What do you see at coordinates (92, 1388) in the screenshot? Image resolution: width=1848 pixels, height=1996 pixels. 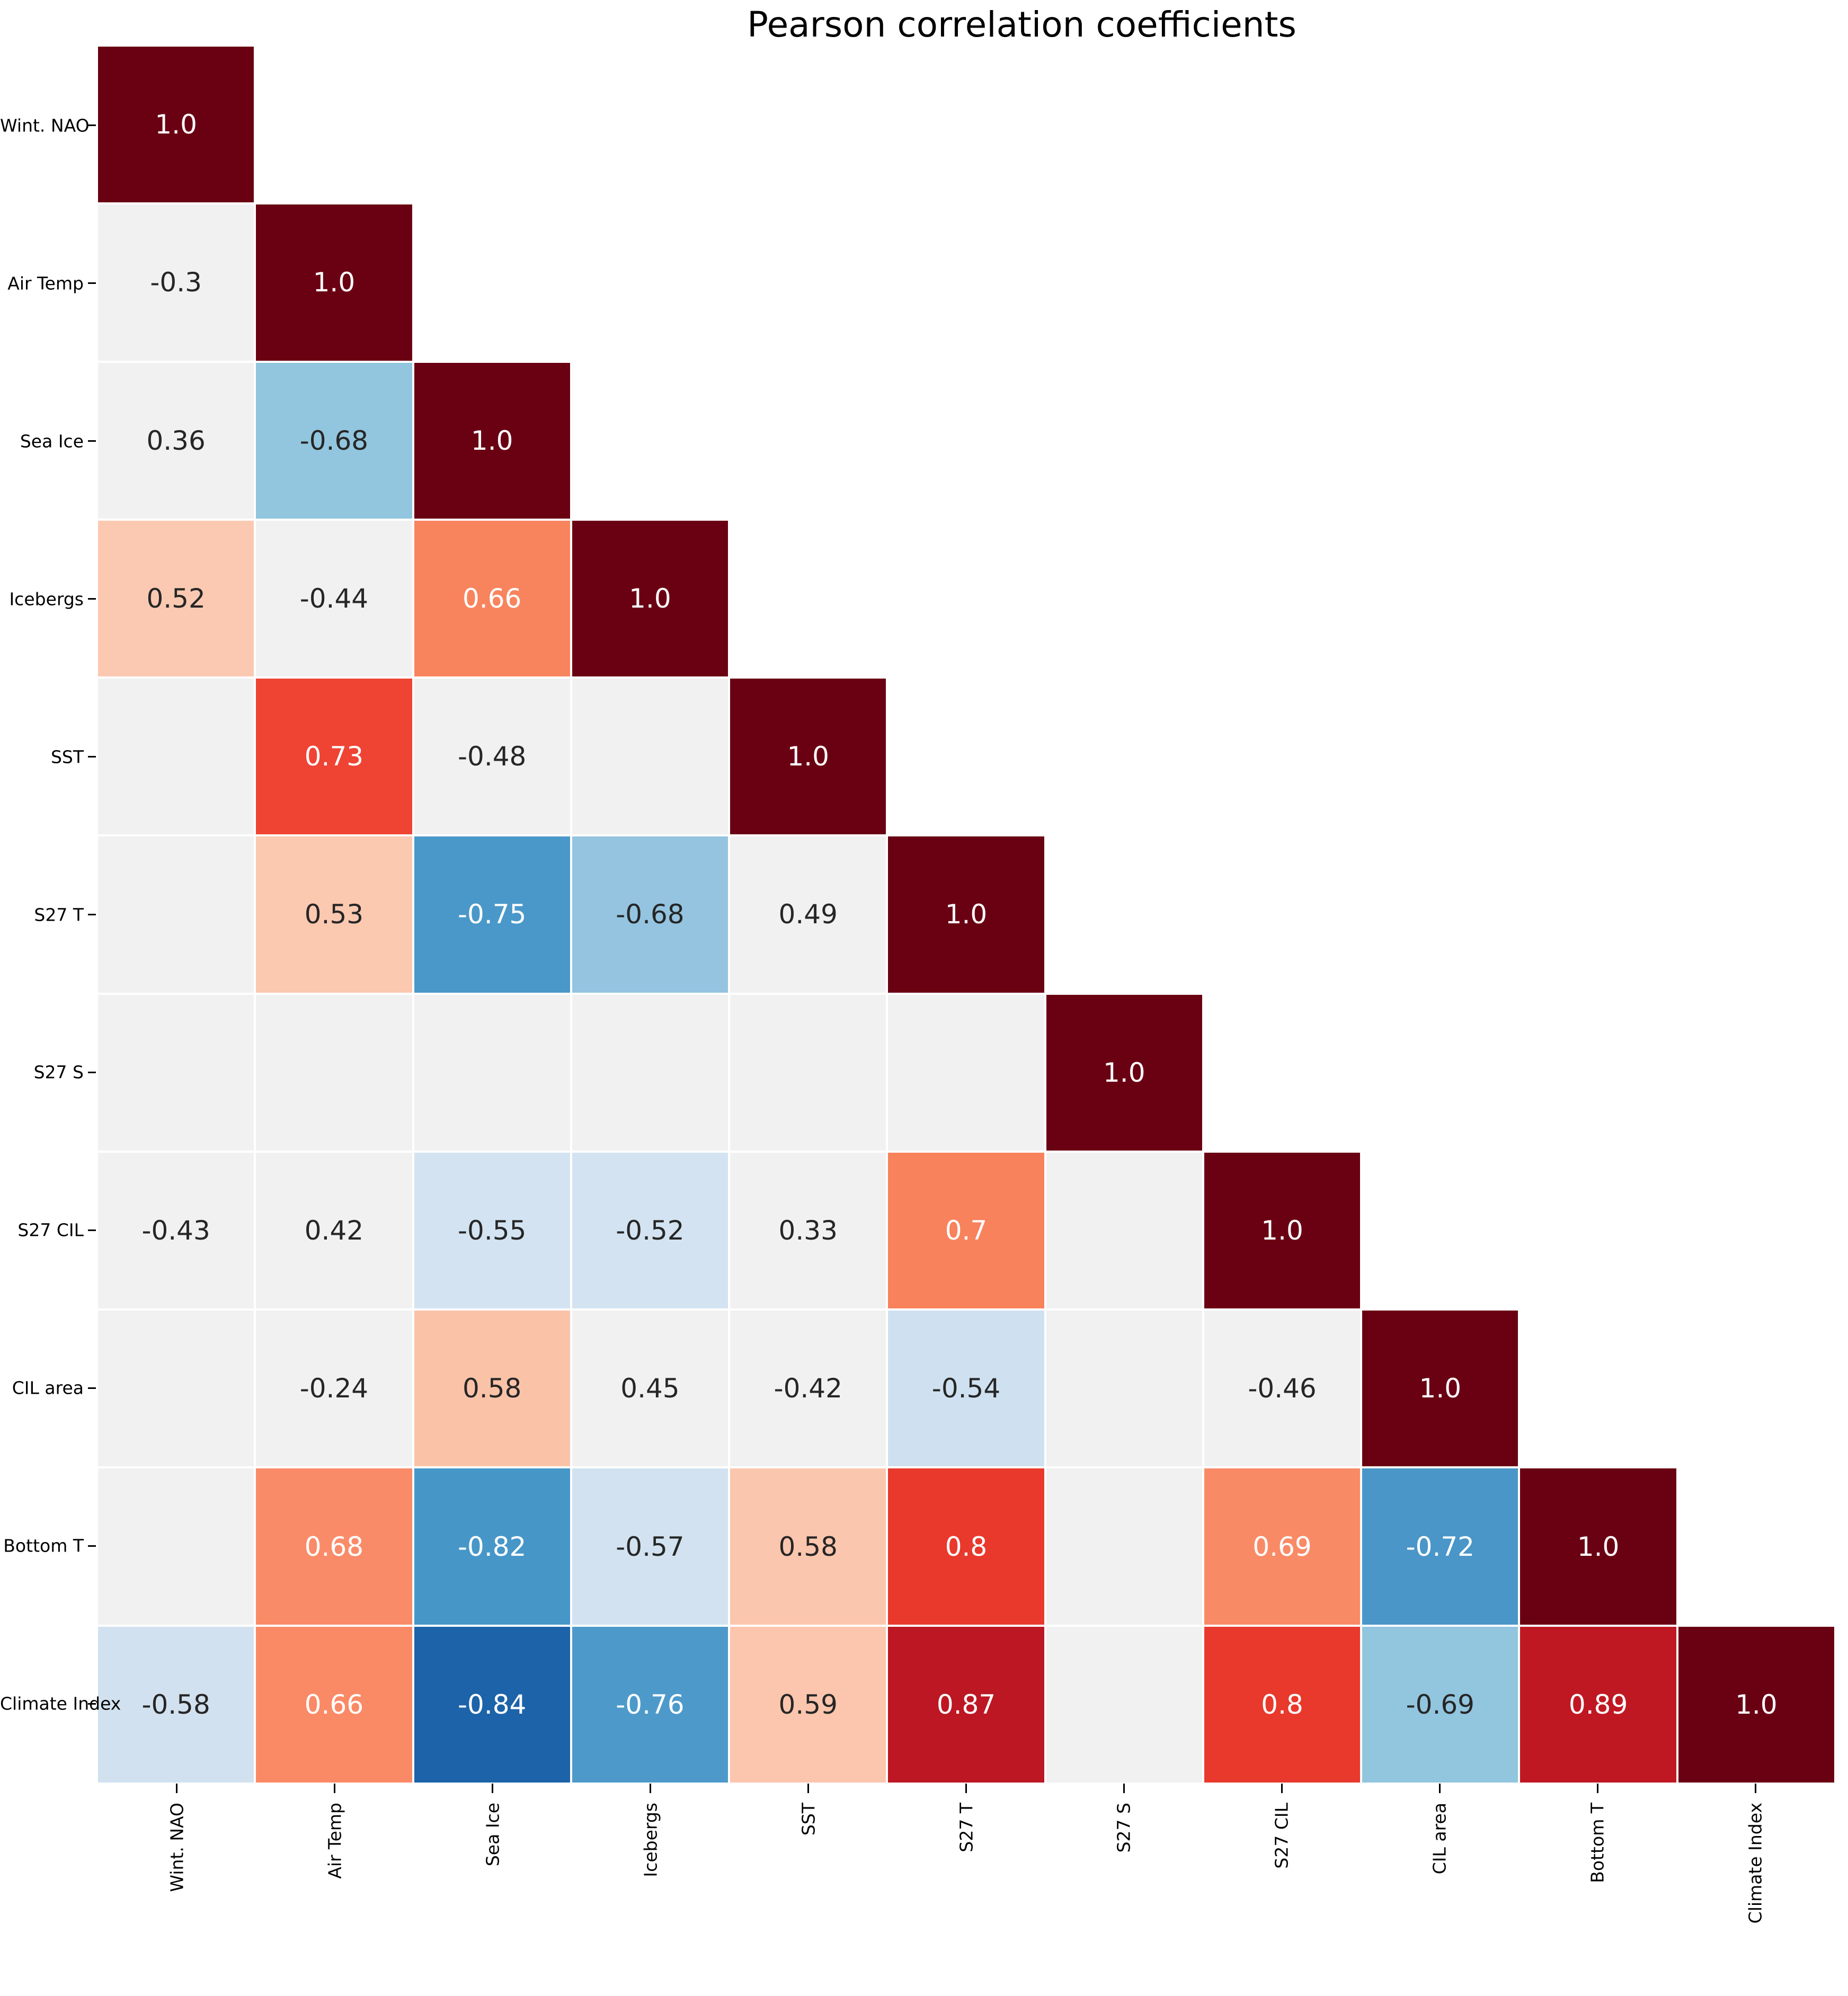 I see `y-tick-cil-area` at bounding box center [92, 1388].